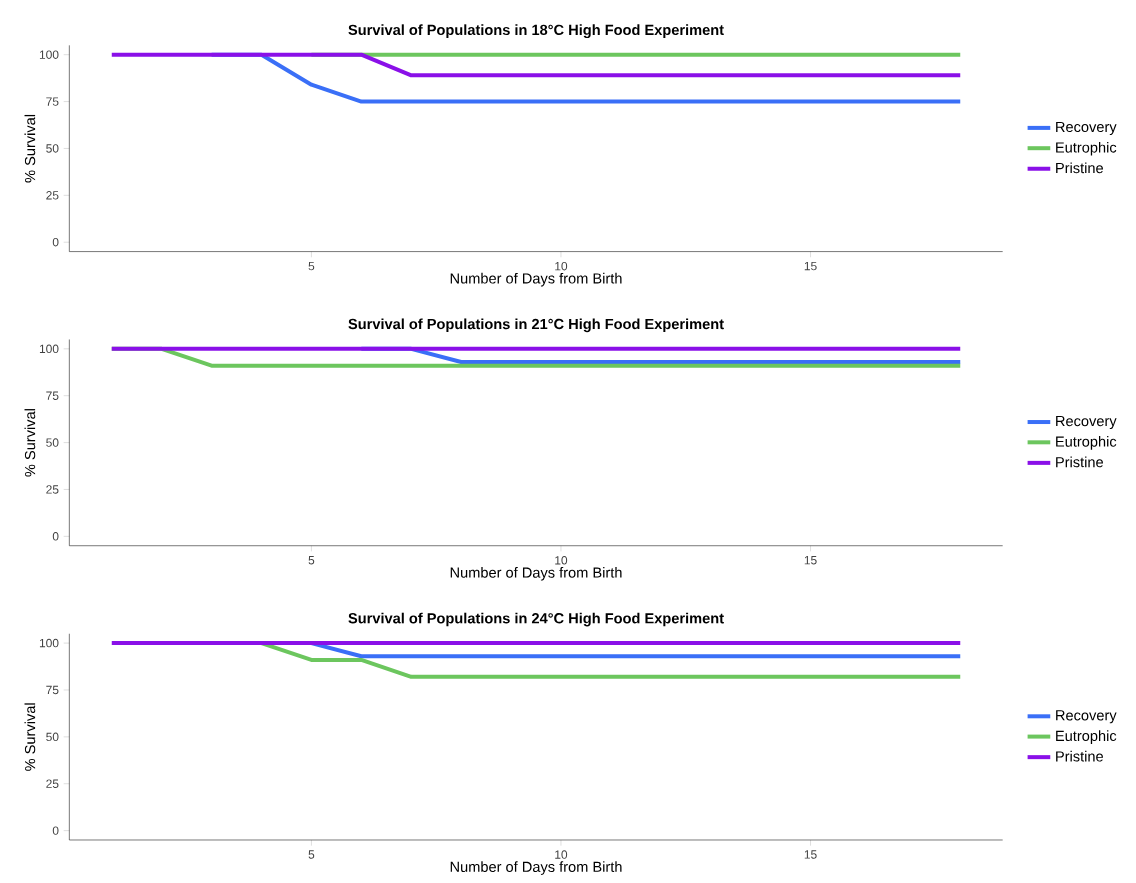  What do you see at coordinates (536, 31) in the screenshot?
I see `chart-title: Survival of Populations in 18°C High Food Experiment` at bounding box center [536, 31].